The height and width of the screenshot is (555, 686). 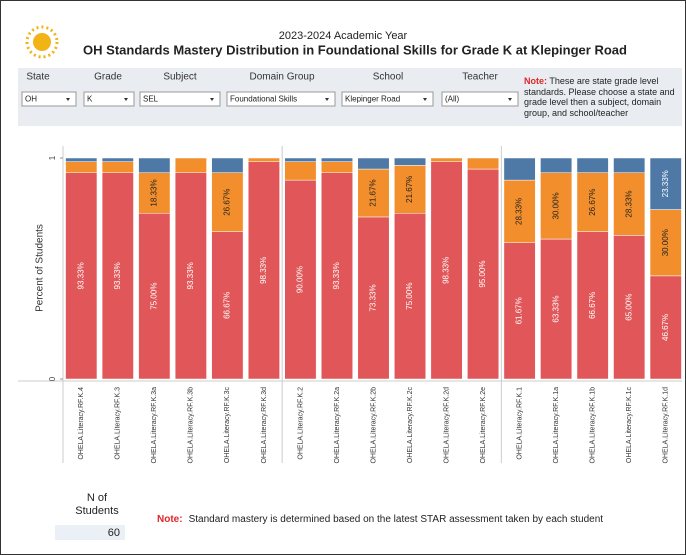 I want to click on x-tick-label: OHELA.Literacy.RF.K.1d, so click(x=666, y=425).